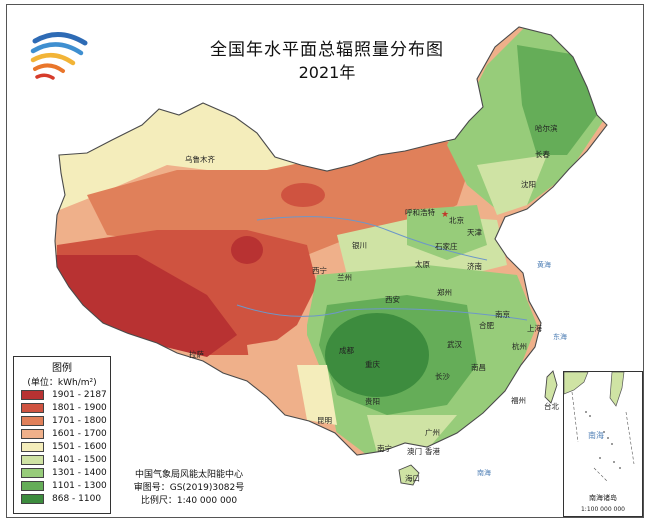  What do you see at coordinates (79, 460) in the screenshot?
I see `legend-label: 1401 - 1500` at bounding box center [79, 460].